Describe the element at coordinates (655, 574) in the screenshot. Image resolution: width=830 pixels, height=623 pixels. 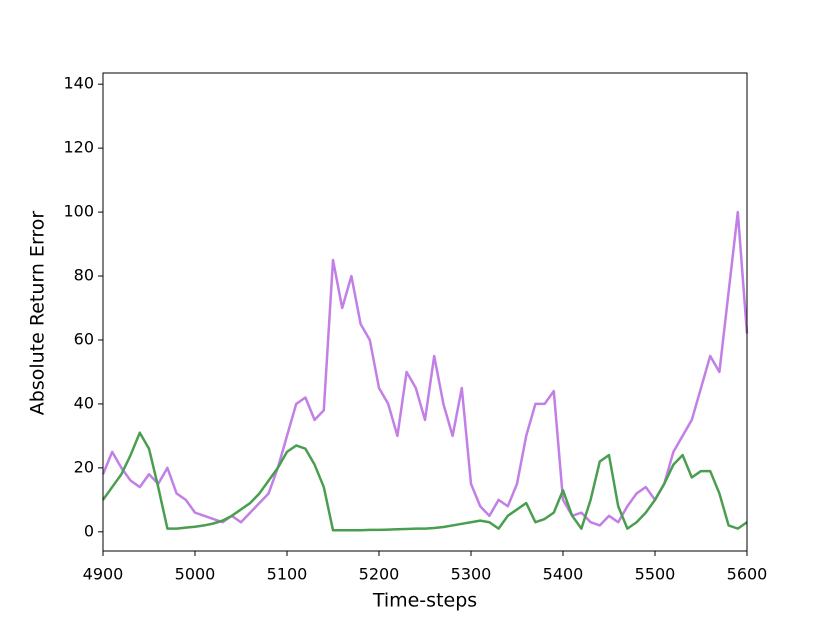
I see `x-tick-label: 5500` at that location.